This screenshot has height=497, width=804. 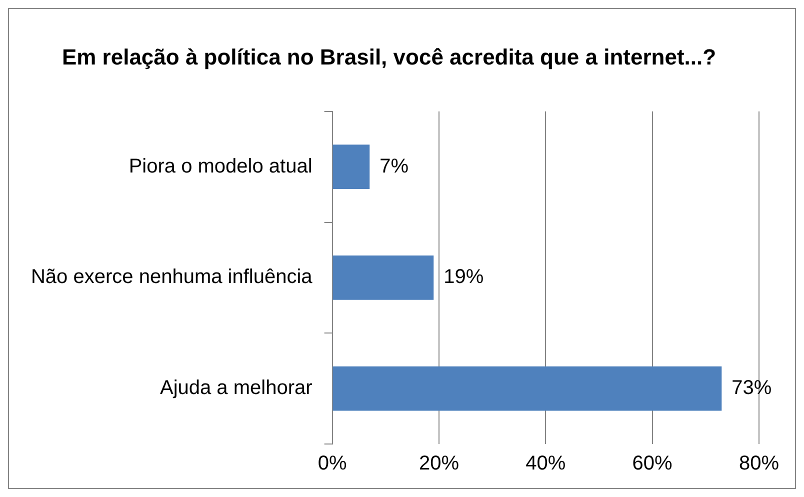 What do you see at coordinates (752, 388) in the screenshot?
I see `data-label: 73%` at bounding box center [752, 388].